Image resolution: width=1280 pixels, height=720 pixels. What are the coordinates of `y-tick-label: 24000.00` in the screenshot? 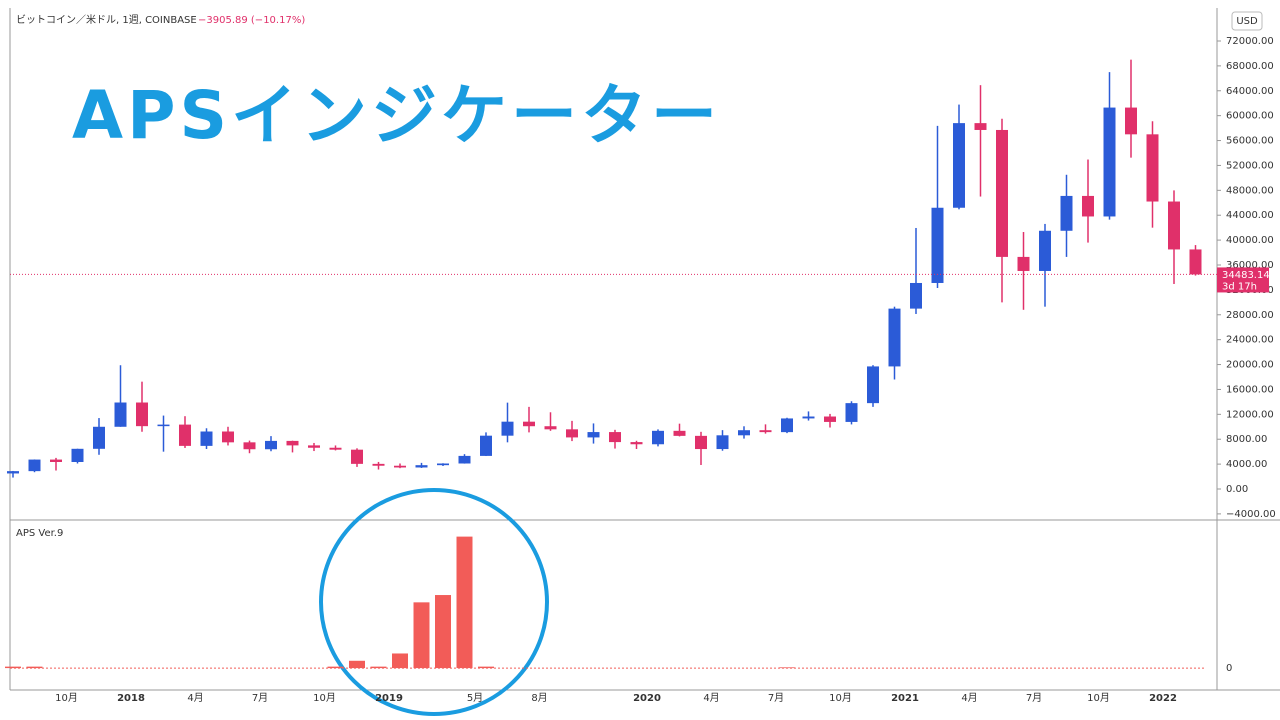 It's located at (1250, 340).